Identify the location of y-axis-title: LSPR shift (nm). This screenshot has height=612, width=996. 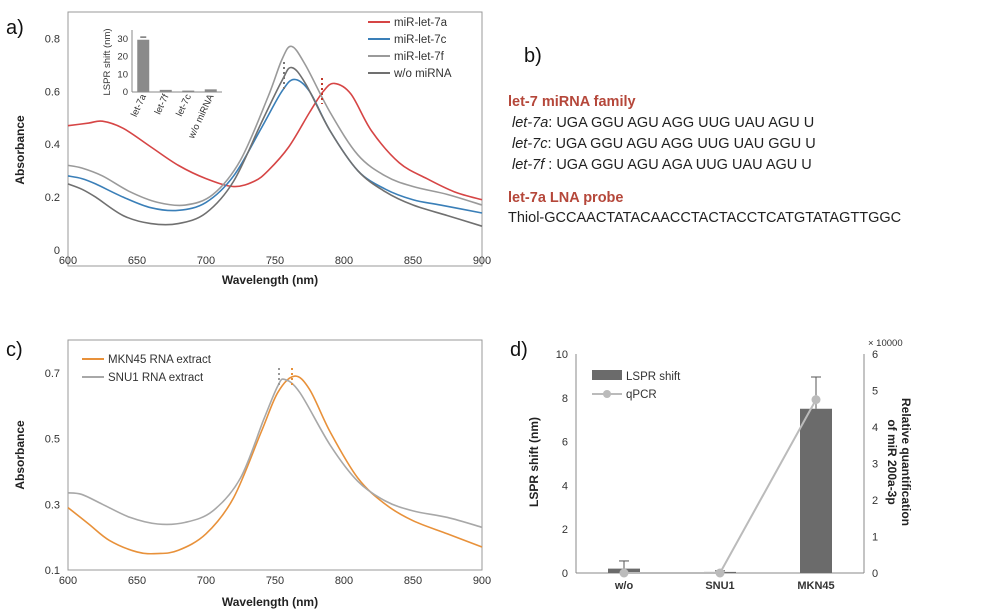
(534, 462).